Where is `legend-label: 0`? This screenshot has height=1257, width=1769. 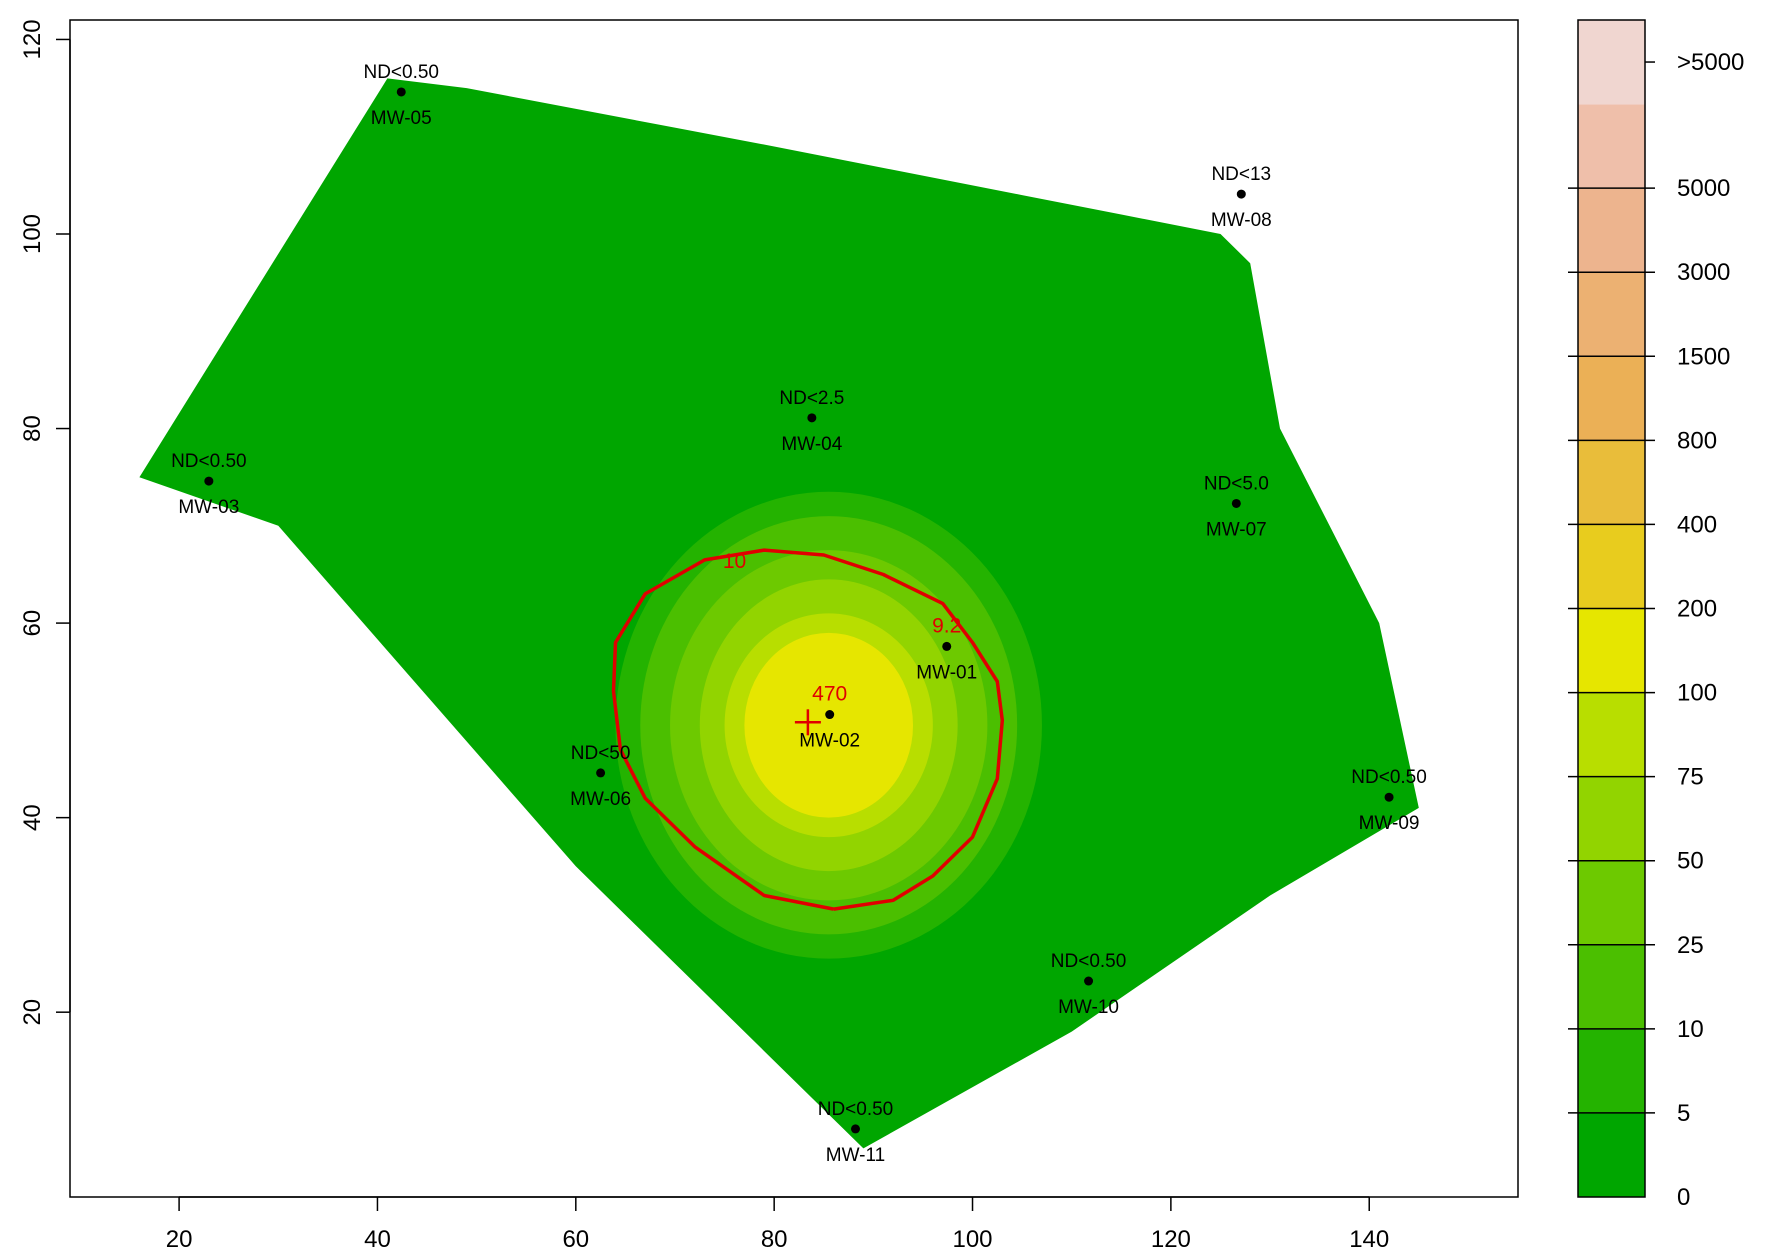 legend-label: 0 is located at coordinates (1683, 1197).